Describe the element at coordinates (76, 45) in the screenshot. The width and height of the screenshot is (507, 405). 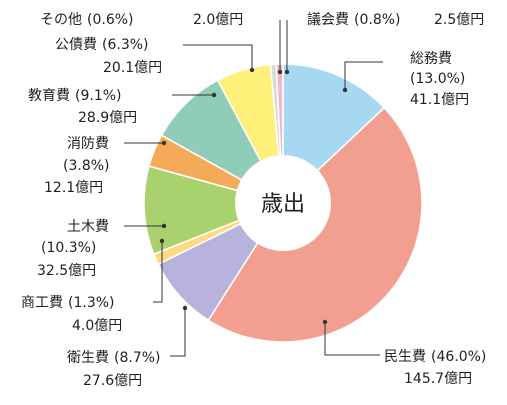
I see `label-kosai-name: 公債費` at that location.